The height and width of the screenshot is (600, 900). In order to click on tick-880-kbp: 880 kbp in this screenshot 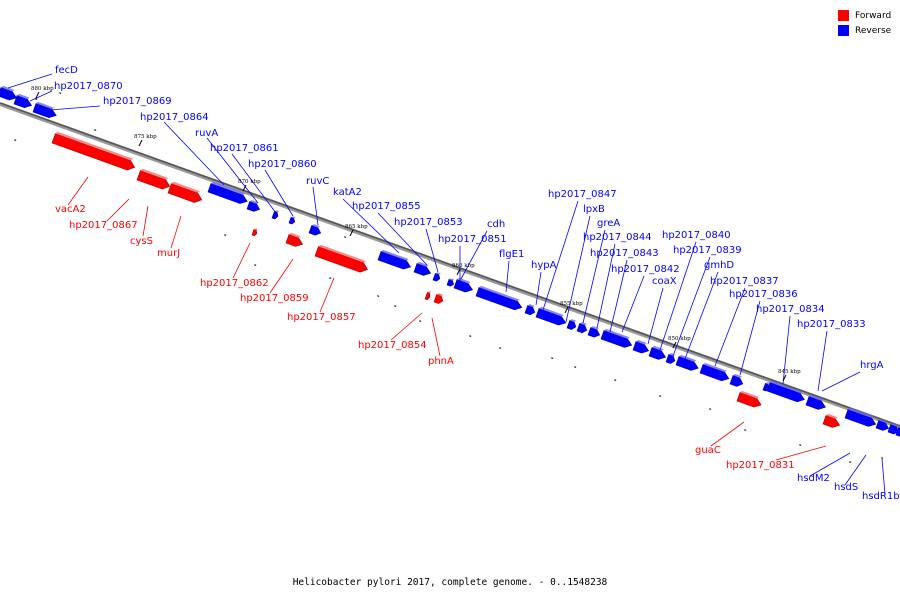, I will do `click(42, 89)`.